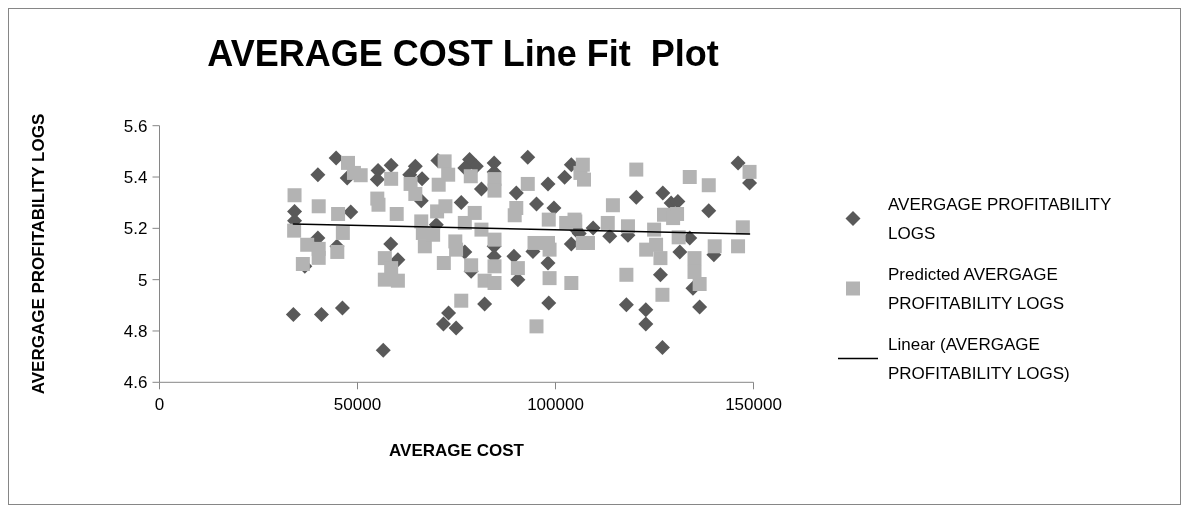 This screenshot has height=513, width=1189. Describe the element at coordinates (463, 53) in the screenshot. I see `chart-title: AVERAGE COST Line Fit Plot` at that location.